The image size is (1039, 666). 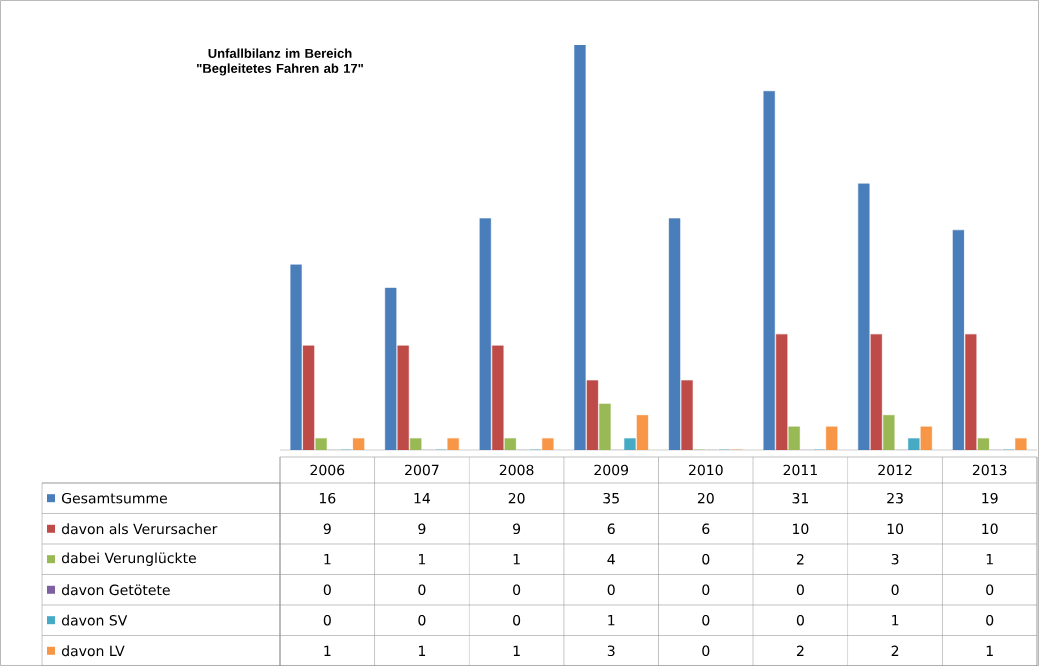 What do you see at coordinates (422, 470) in the screenshot?
I see `x-tick-label: 2007` at bounding box center [422, 470].